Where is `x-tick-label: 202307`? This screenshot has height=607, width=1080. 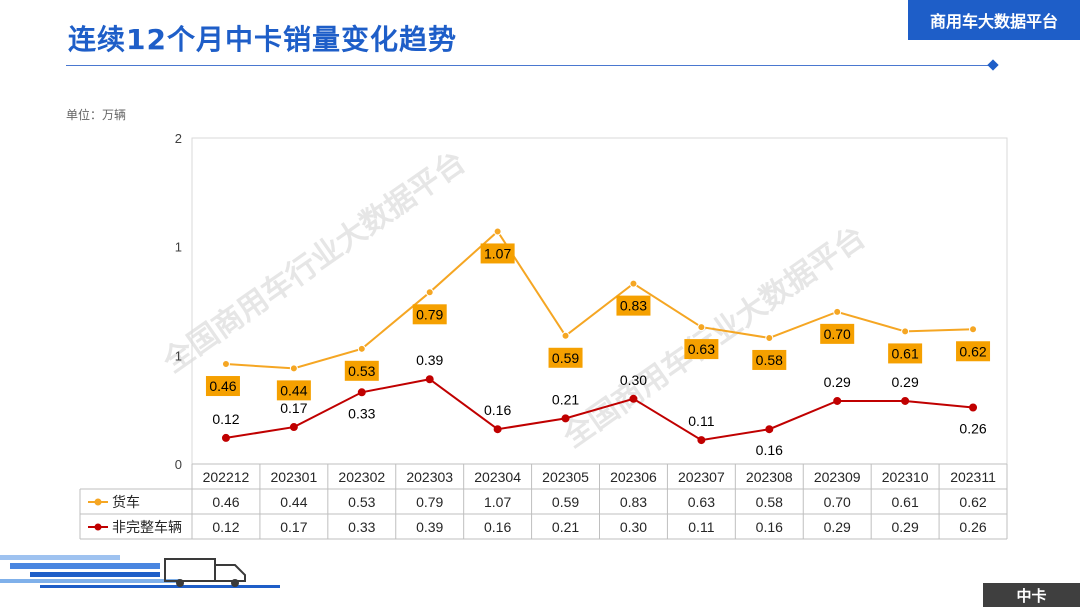
x-tick-label: 202307 is located at coordinates (701, 477).